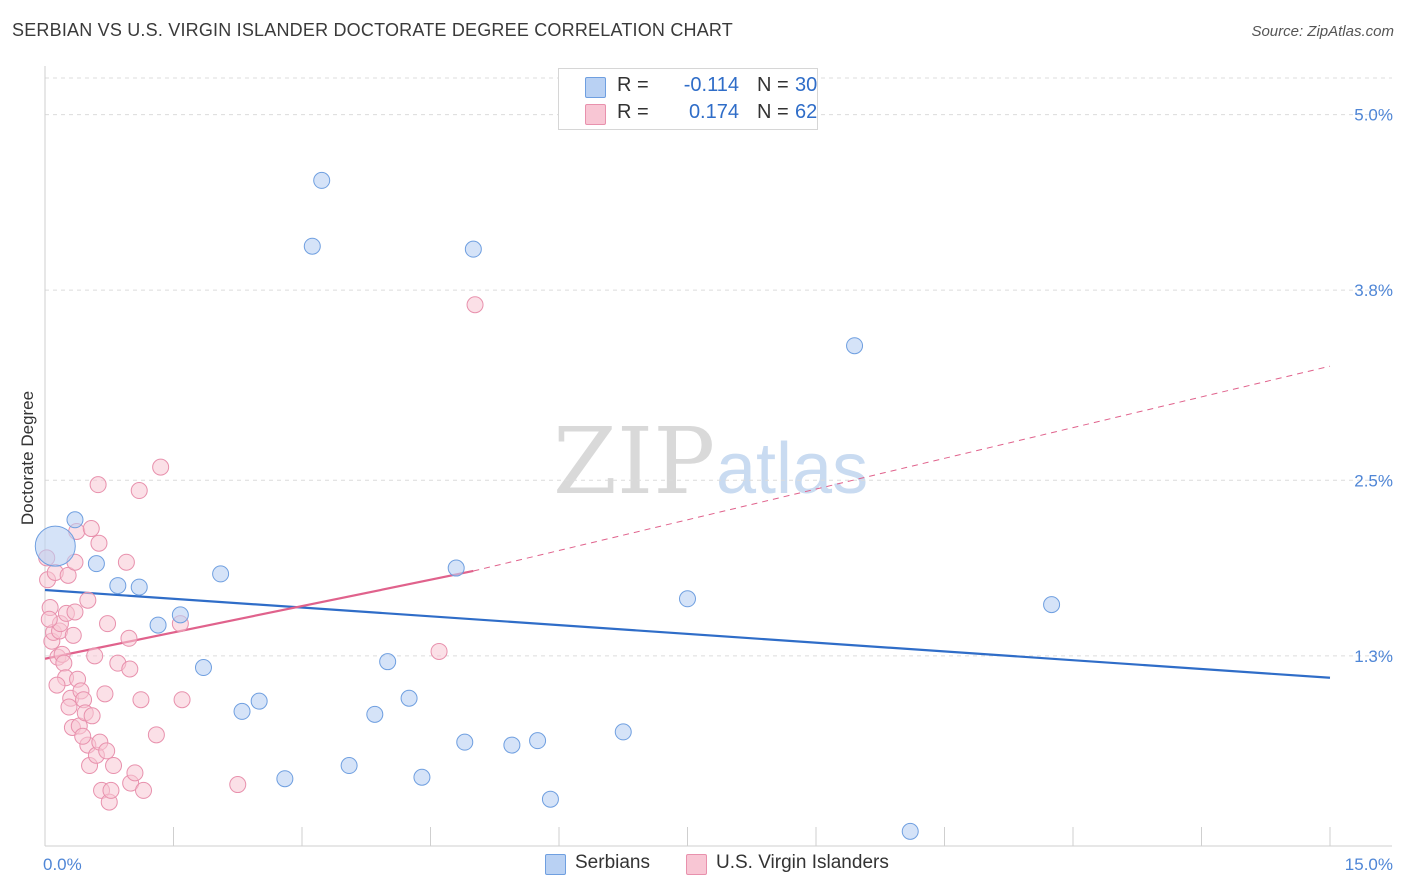 The width and height of the screenshot is (1406, 892). Describe the element at coordinates (62, 864) in the screenshot. I see `x-tick-label: 0.0%` at that location.